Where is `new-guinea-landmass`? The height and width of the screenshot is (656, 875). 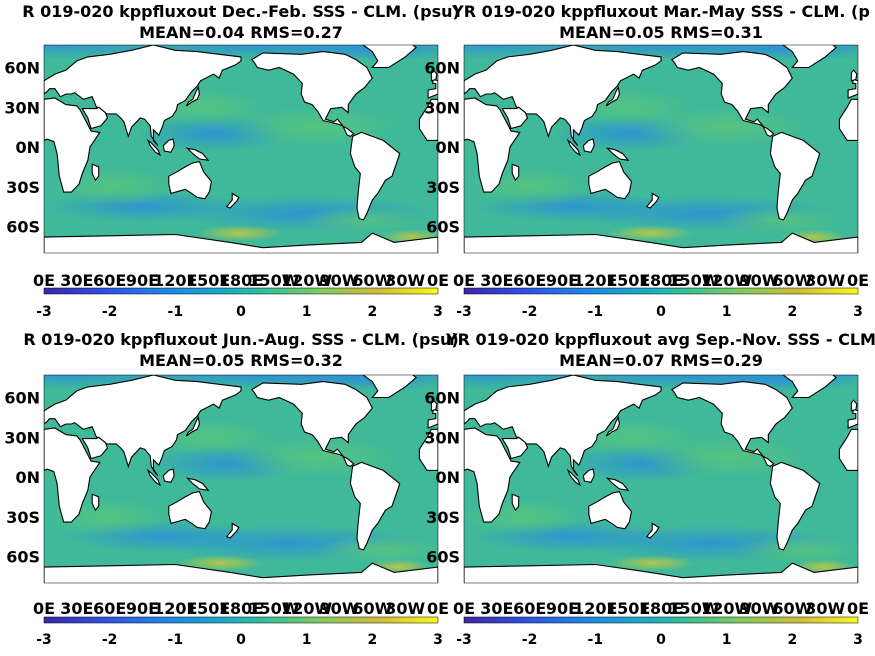 new-guinea-landmass is located at coordinates (617, 154).